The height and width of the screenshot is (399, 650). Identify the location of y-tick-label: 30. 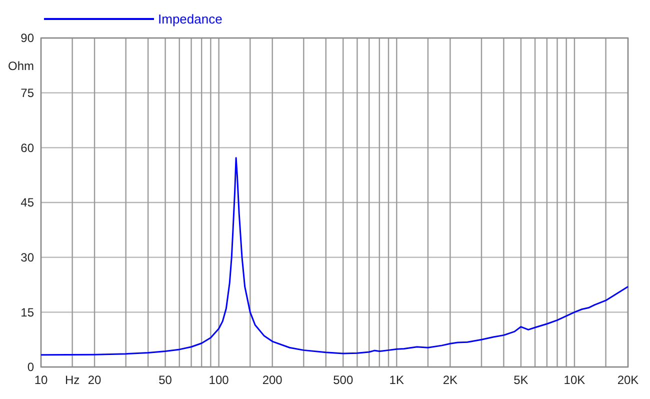
(27, 257).